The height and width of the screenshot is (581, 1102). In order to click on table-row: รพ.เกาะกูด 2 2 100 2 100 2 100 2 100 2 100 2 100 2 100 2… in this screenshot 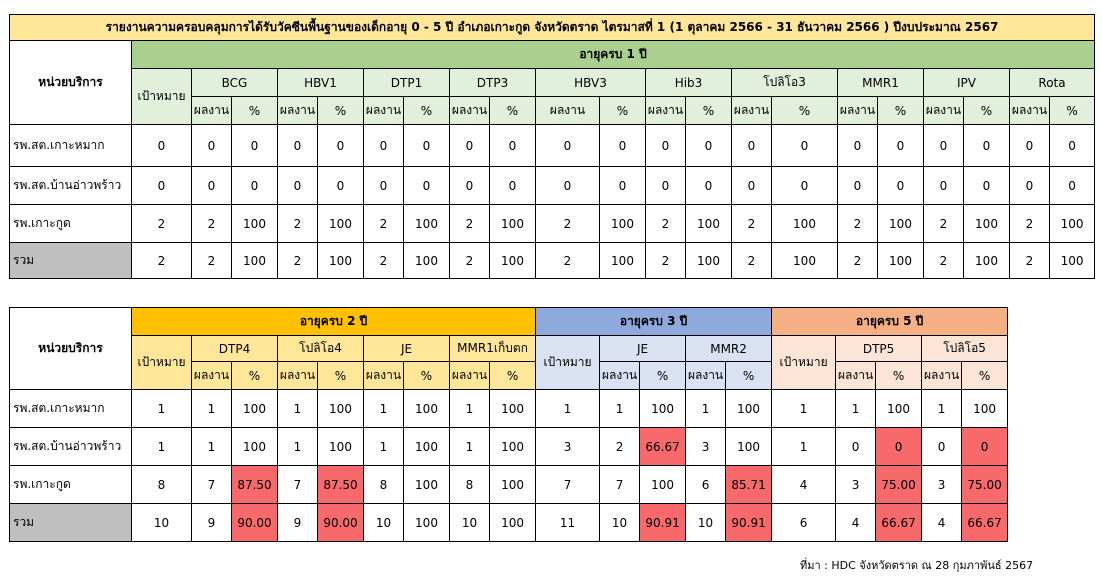, I will do `click(552, 223)`.